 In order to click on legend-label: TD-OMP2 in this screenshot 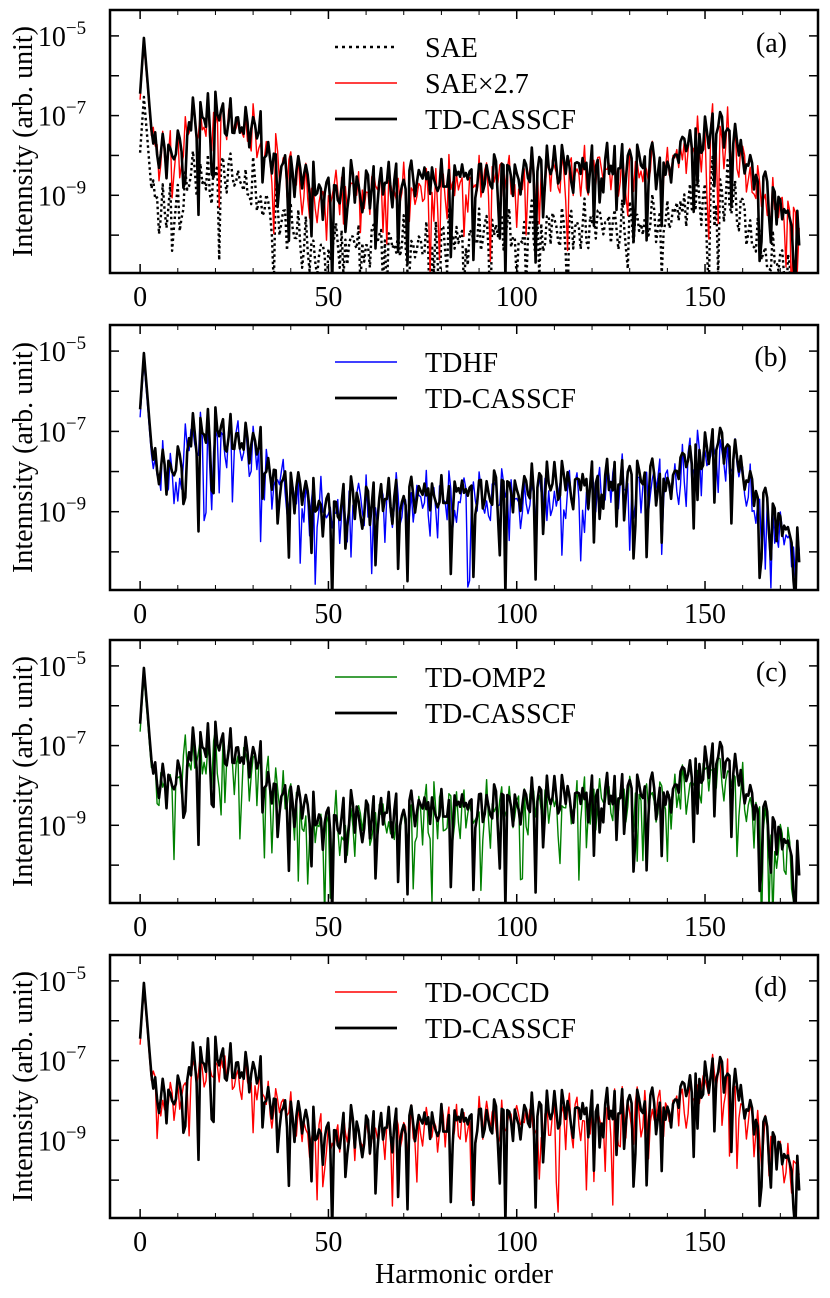, I will do `click(485, 678)`.